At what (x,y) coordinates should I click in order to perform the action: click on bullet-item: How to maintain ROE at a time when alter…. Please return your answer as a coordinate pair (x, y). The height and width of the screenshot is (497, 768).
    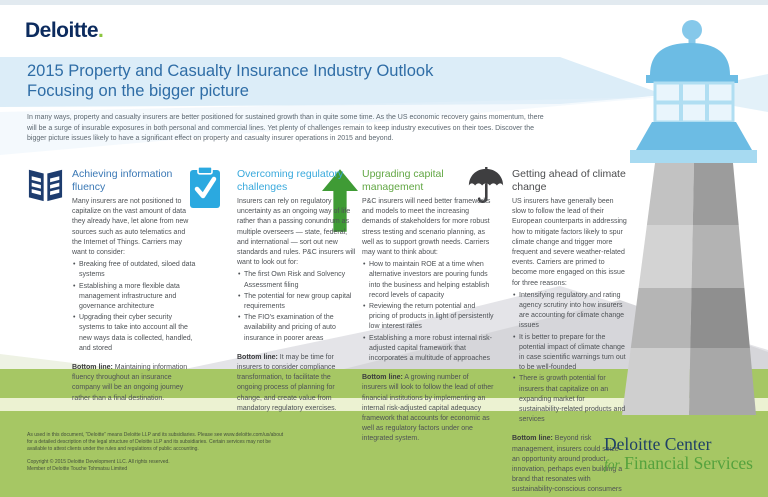
    Looking at the image, I should click on (428, 280).